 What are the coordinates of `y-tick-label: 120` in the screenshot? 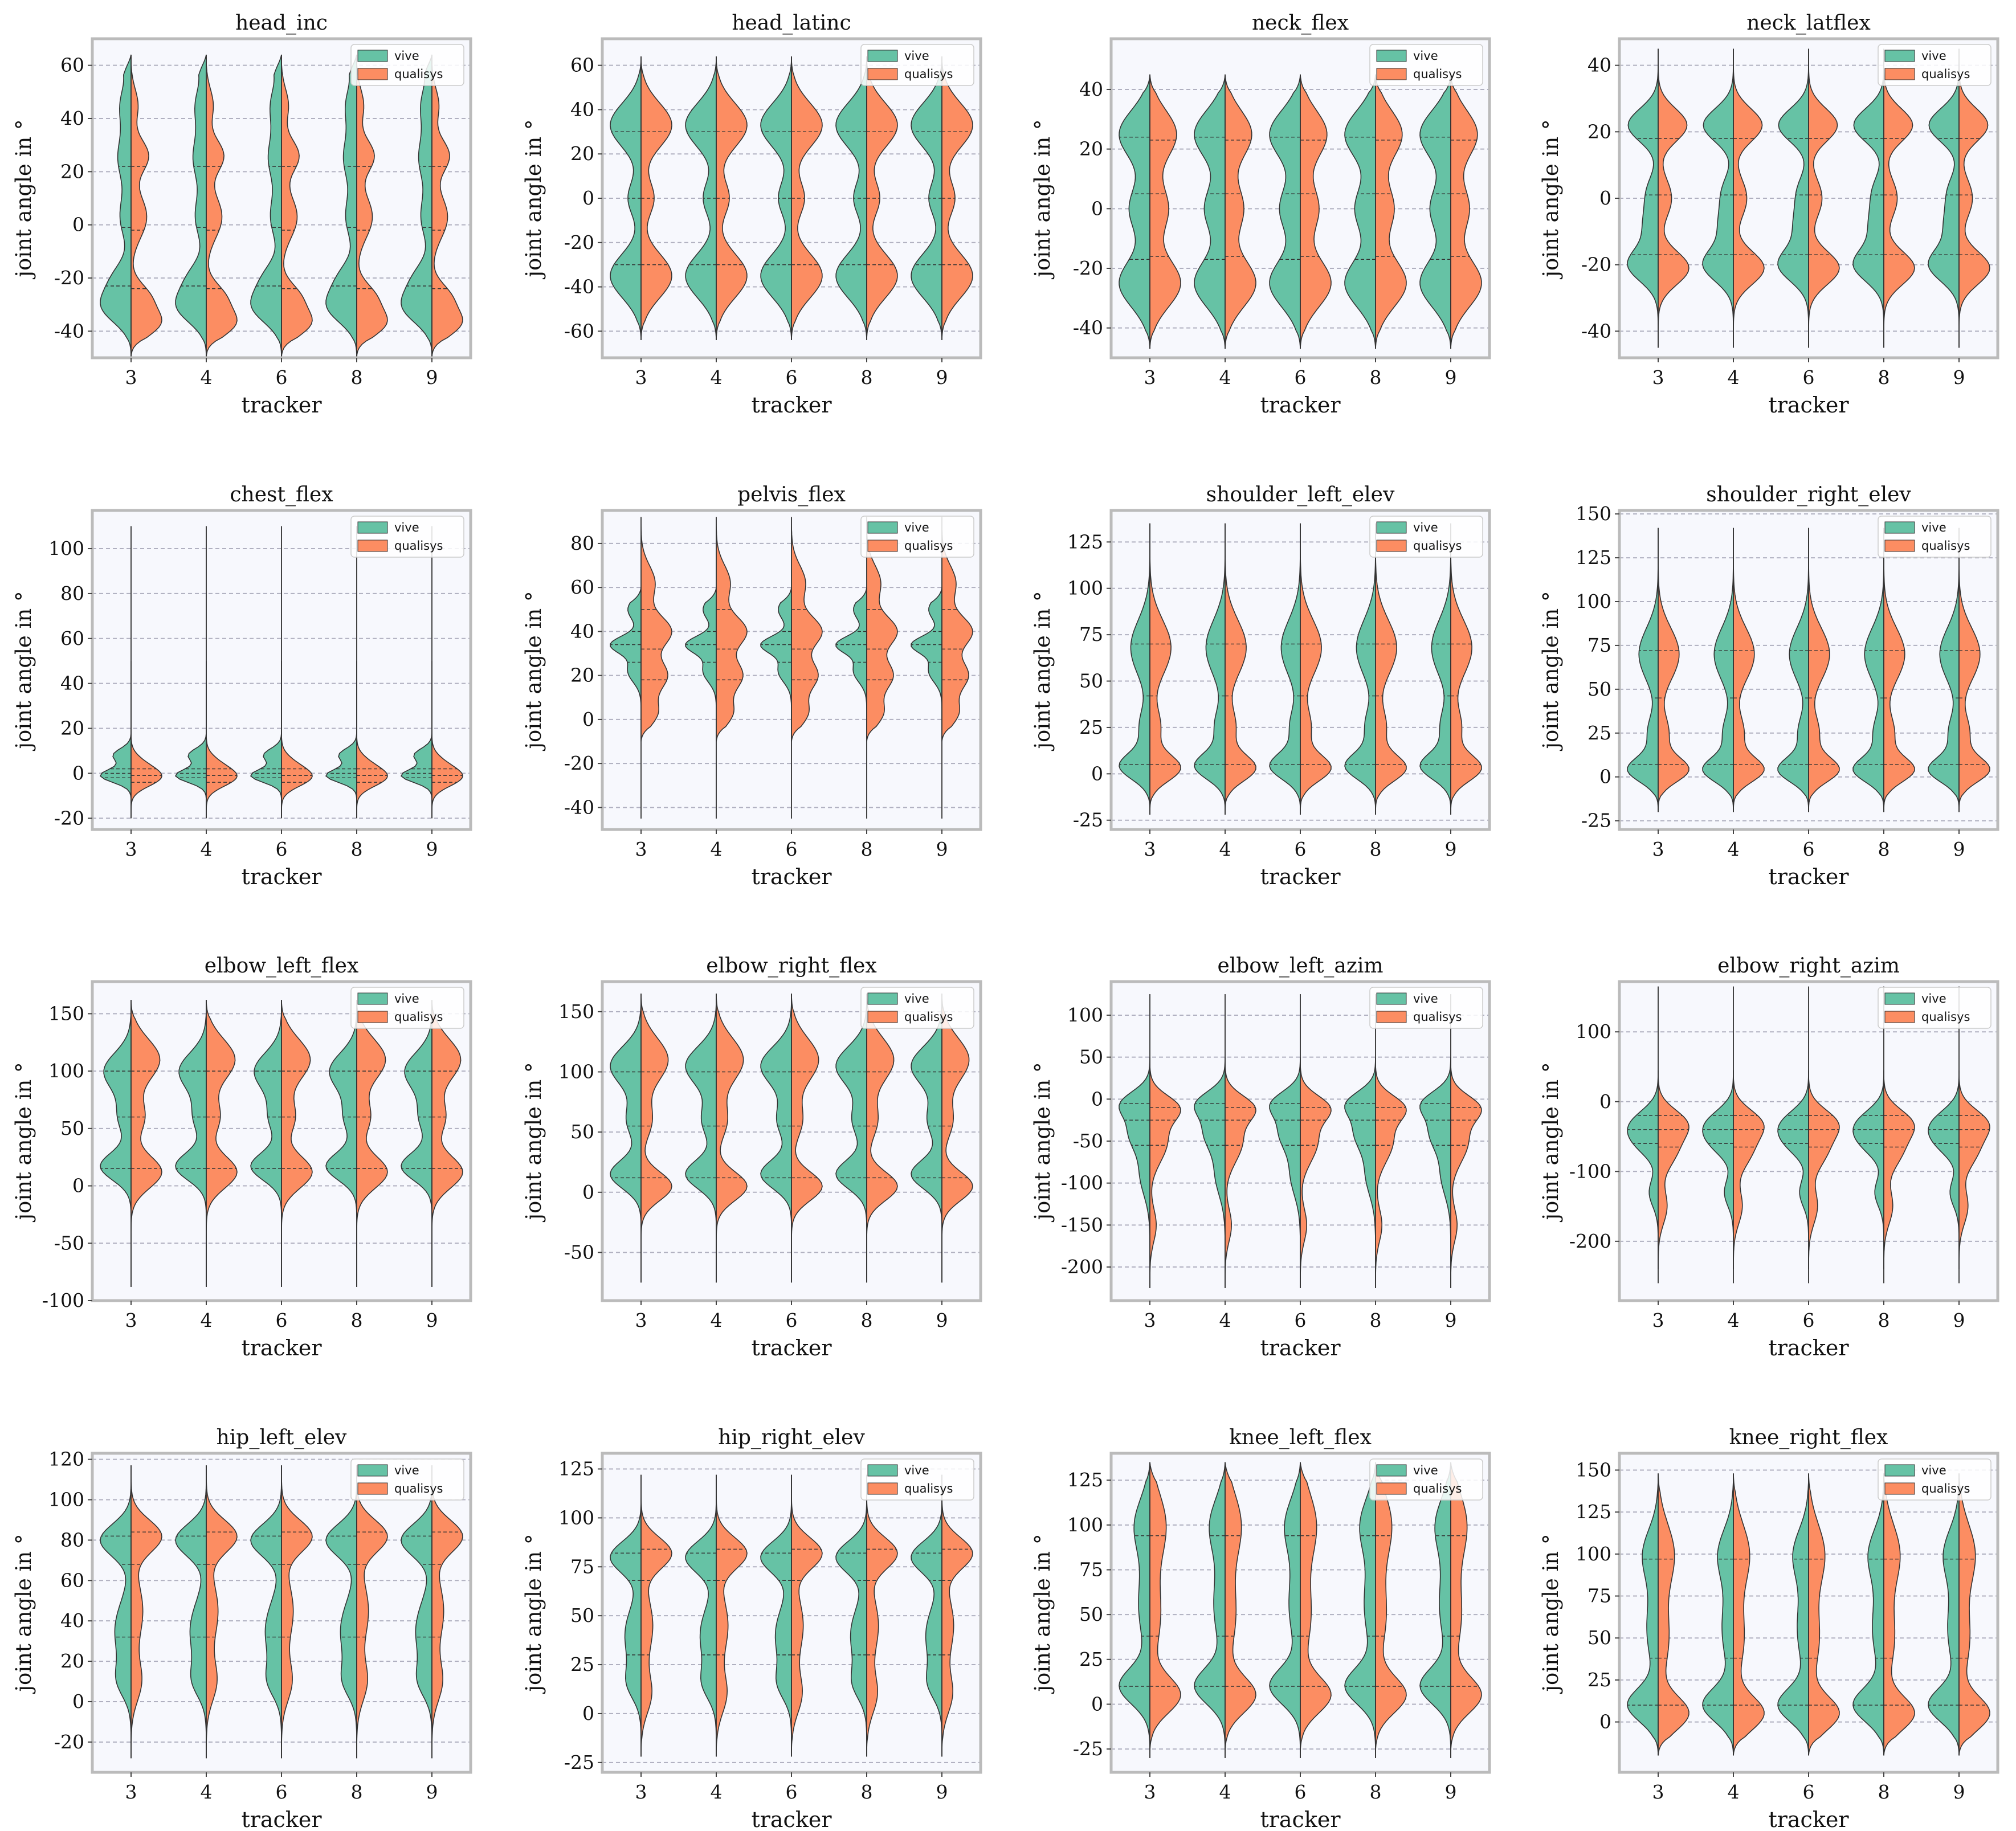 It's located at (66, 1459).